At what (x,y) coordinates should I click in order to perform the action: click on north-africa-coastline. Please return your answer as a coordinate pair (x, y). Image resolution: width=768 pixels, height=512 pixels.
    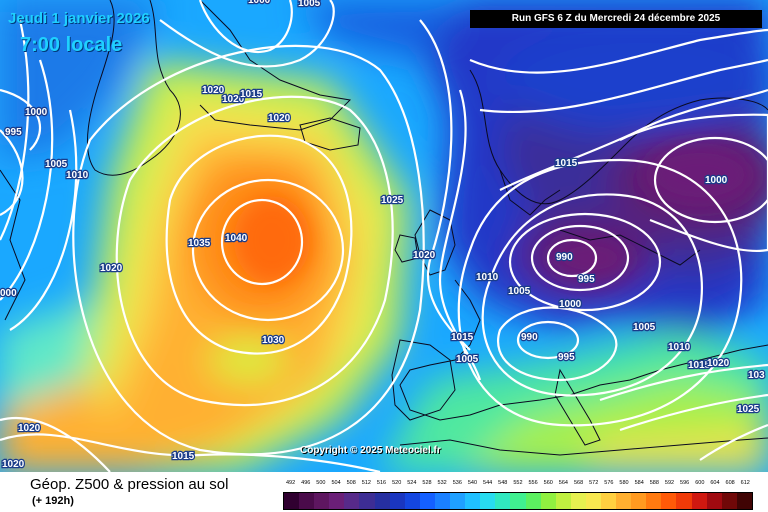
    Looking at the image, I should click on (583, 446).